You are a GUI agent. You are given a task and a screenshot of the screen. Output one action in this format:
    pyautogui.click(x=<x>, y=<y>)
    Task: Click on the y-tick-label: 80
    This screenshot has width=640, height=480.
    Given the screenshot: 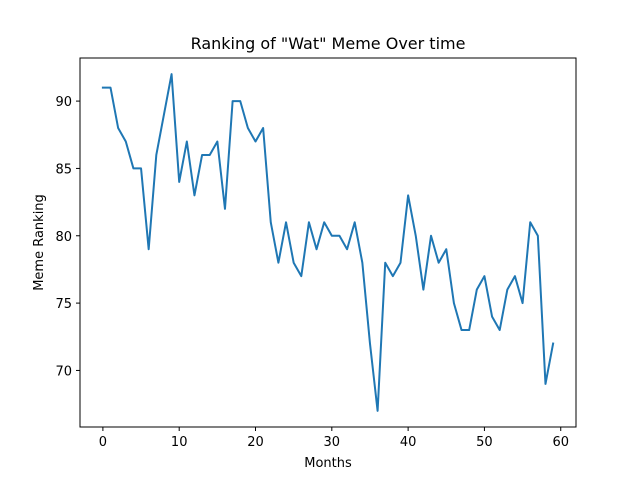 What is the action you would take?
    pyautogui.click(x=63, y=237)
    